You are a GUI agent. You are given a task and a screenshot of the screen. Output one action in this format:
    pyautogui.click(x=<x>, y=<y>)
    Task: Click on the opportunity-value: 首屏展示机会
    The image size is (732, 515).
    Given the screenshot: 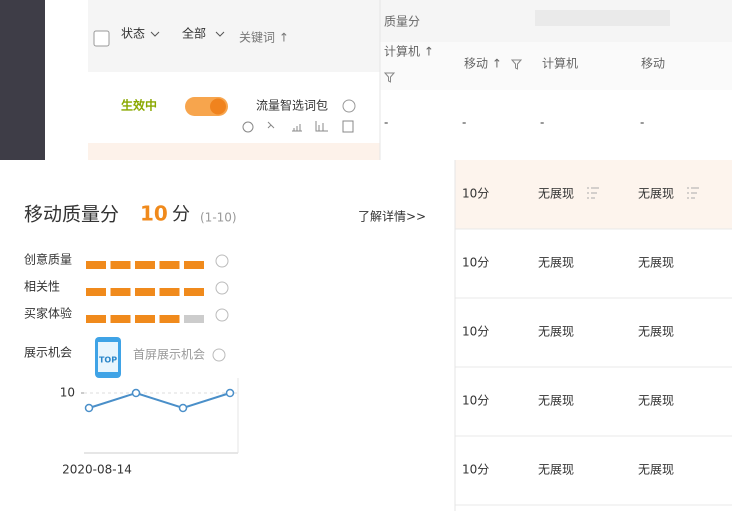 What is the action you would take?
    pyautogui.click(x=169, y=355)
    